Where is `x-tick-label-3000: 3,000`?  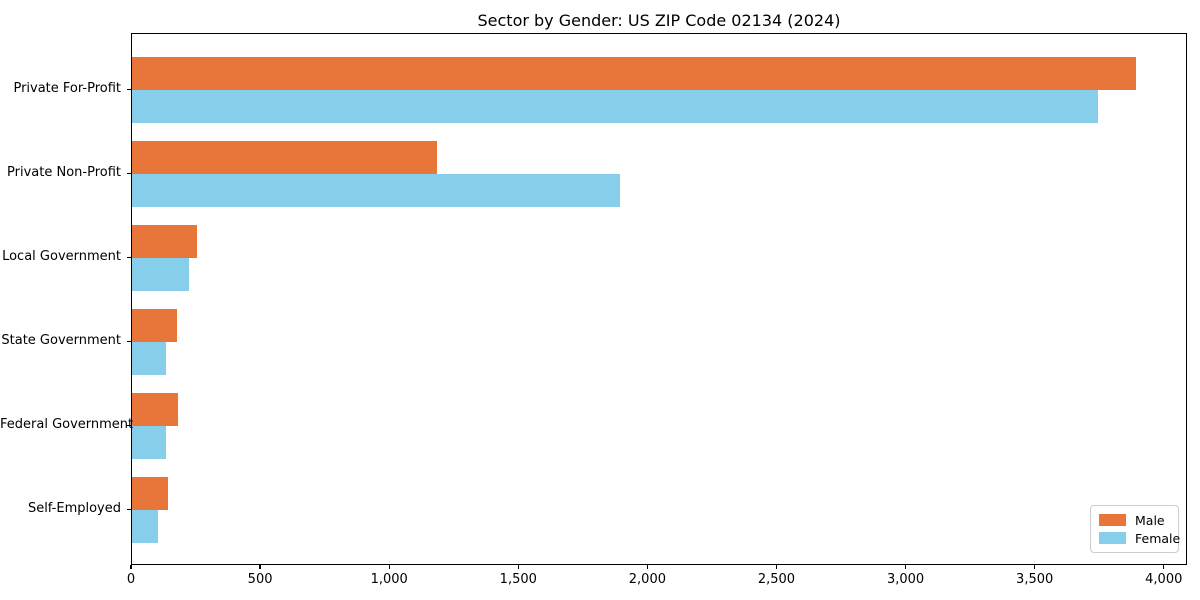
x-tick-label-3000: 3,000 is located at coordinates (905, 579).